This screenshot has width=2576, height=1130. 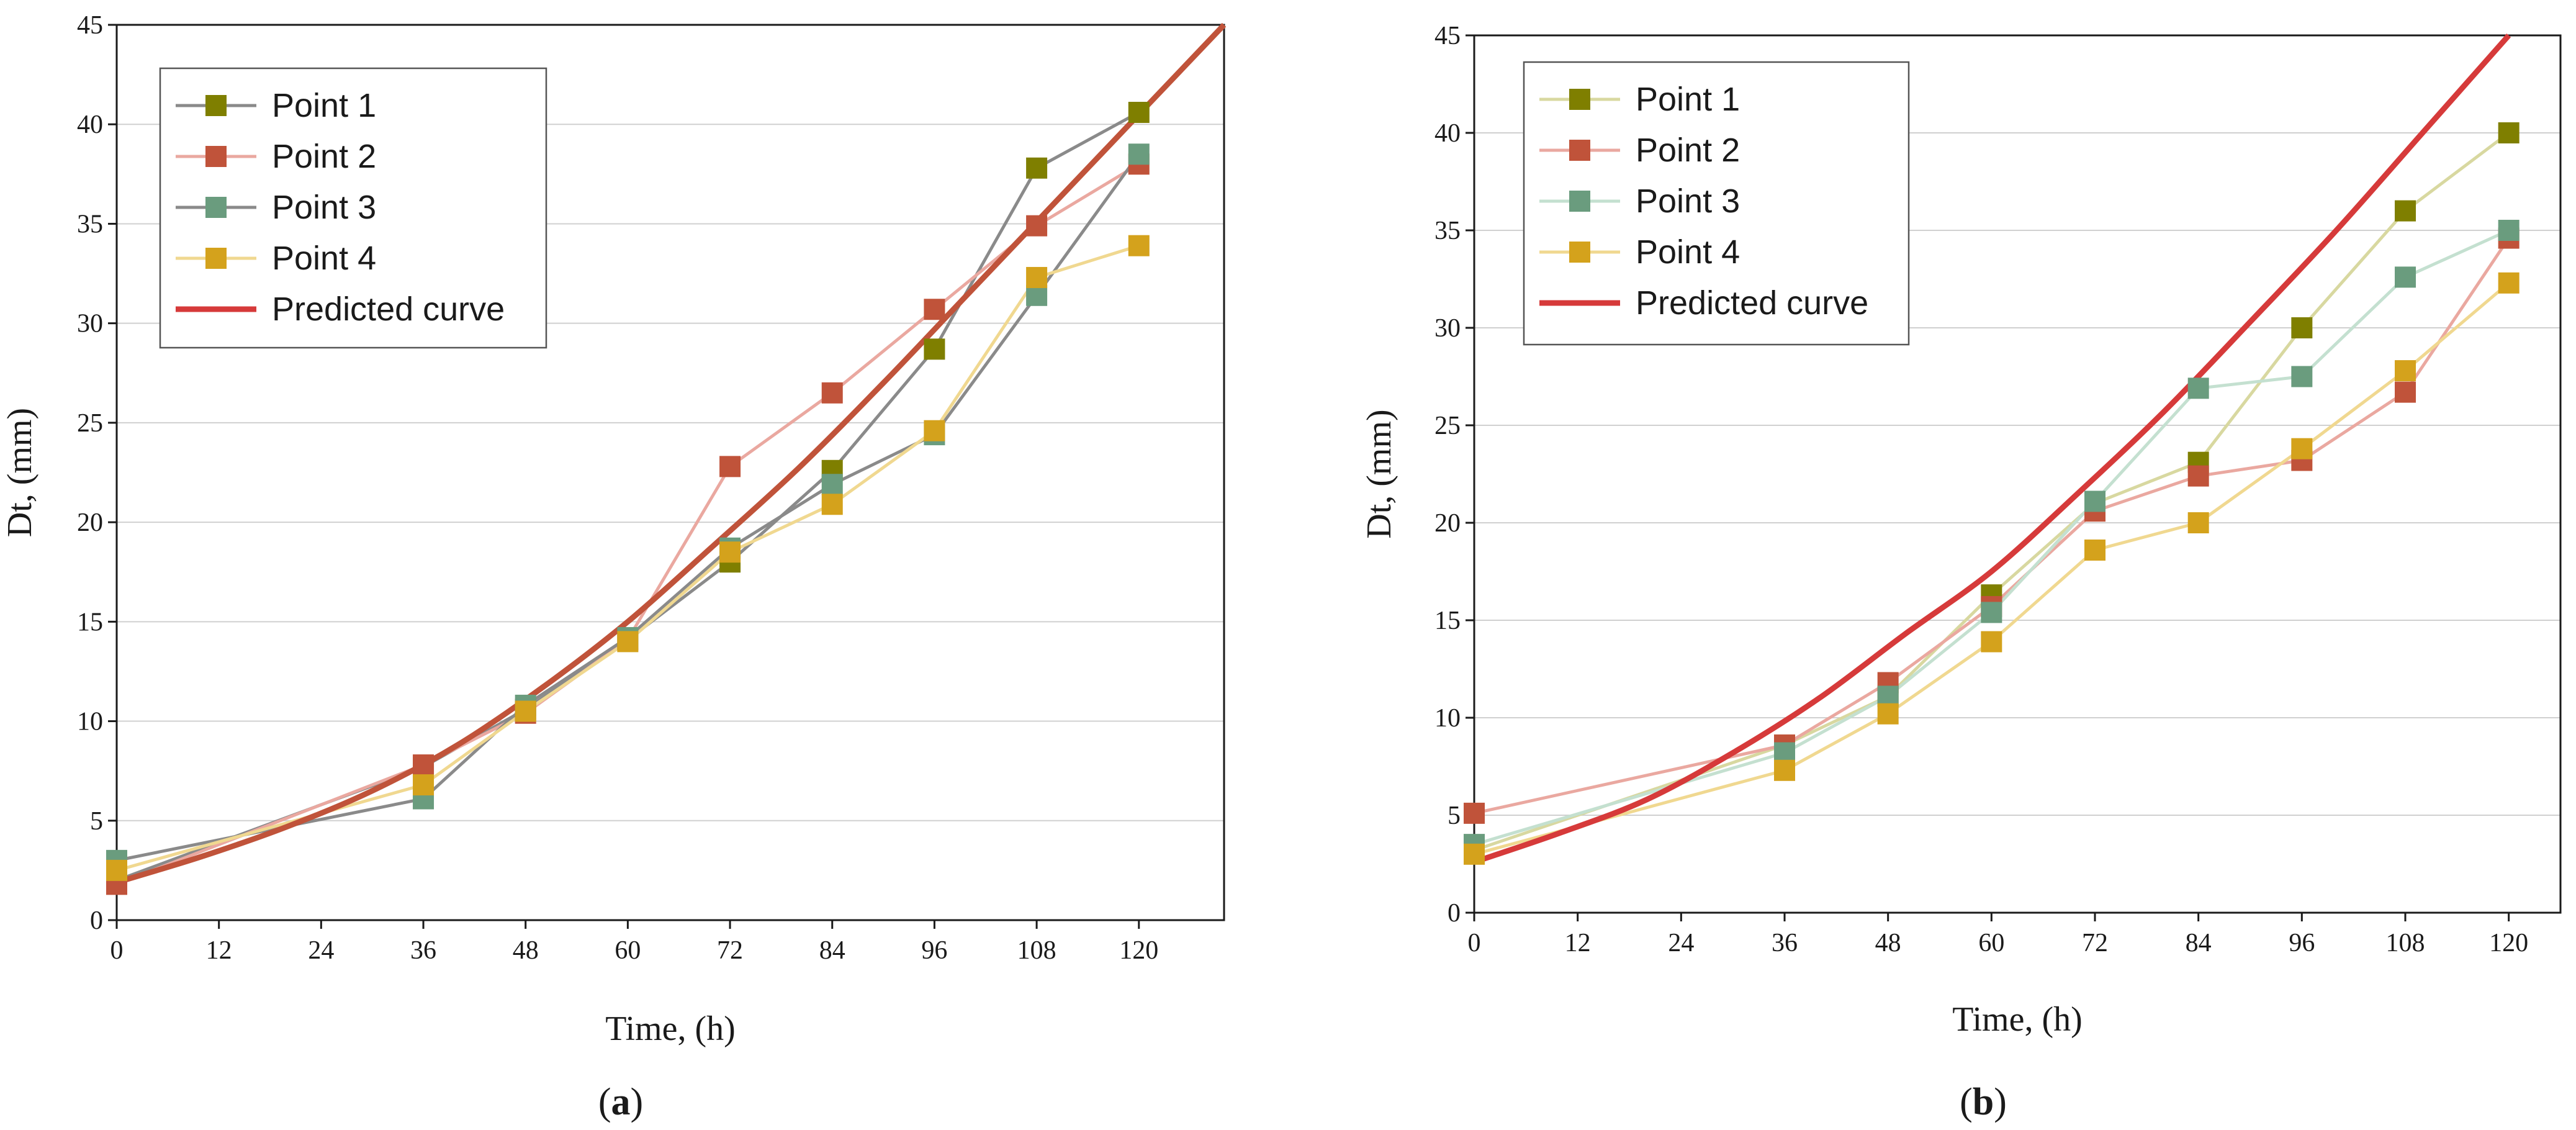 What do you see at coordinates (1447, 426) in the screenshot?
I see `y-tick-label: 25` at bounding box center [1447, 426].